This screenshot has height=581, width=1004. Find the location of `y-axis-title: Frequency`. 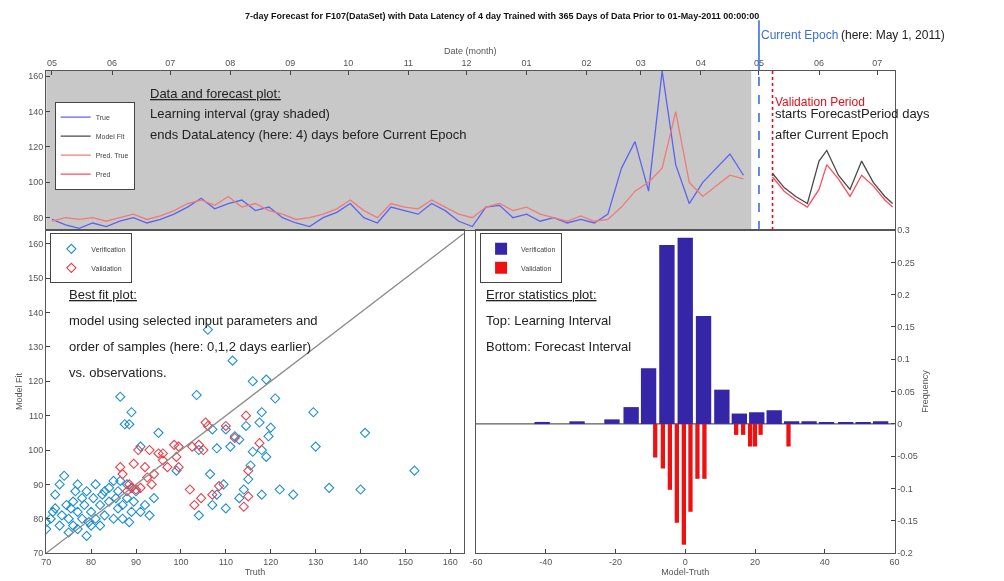

y-axis-title: Frequency is located at coordinates (924, 391).